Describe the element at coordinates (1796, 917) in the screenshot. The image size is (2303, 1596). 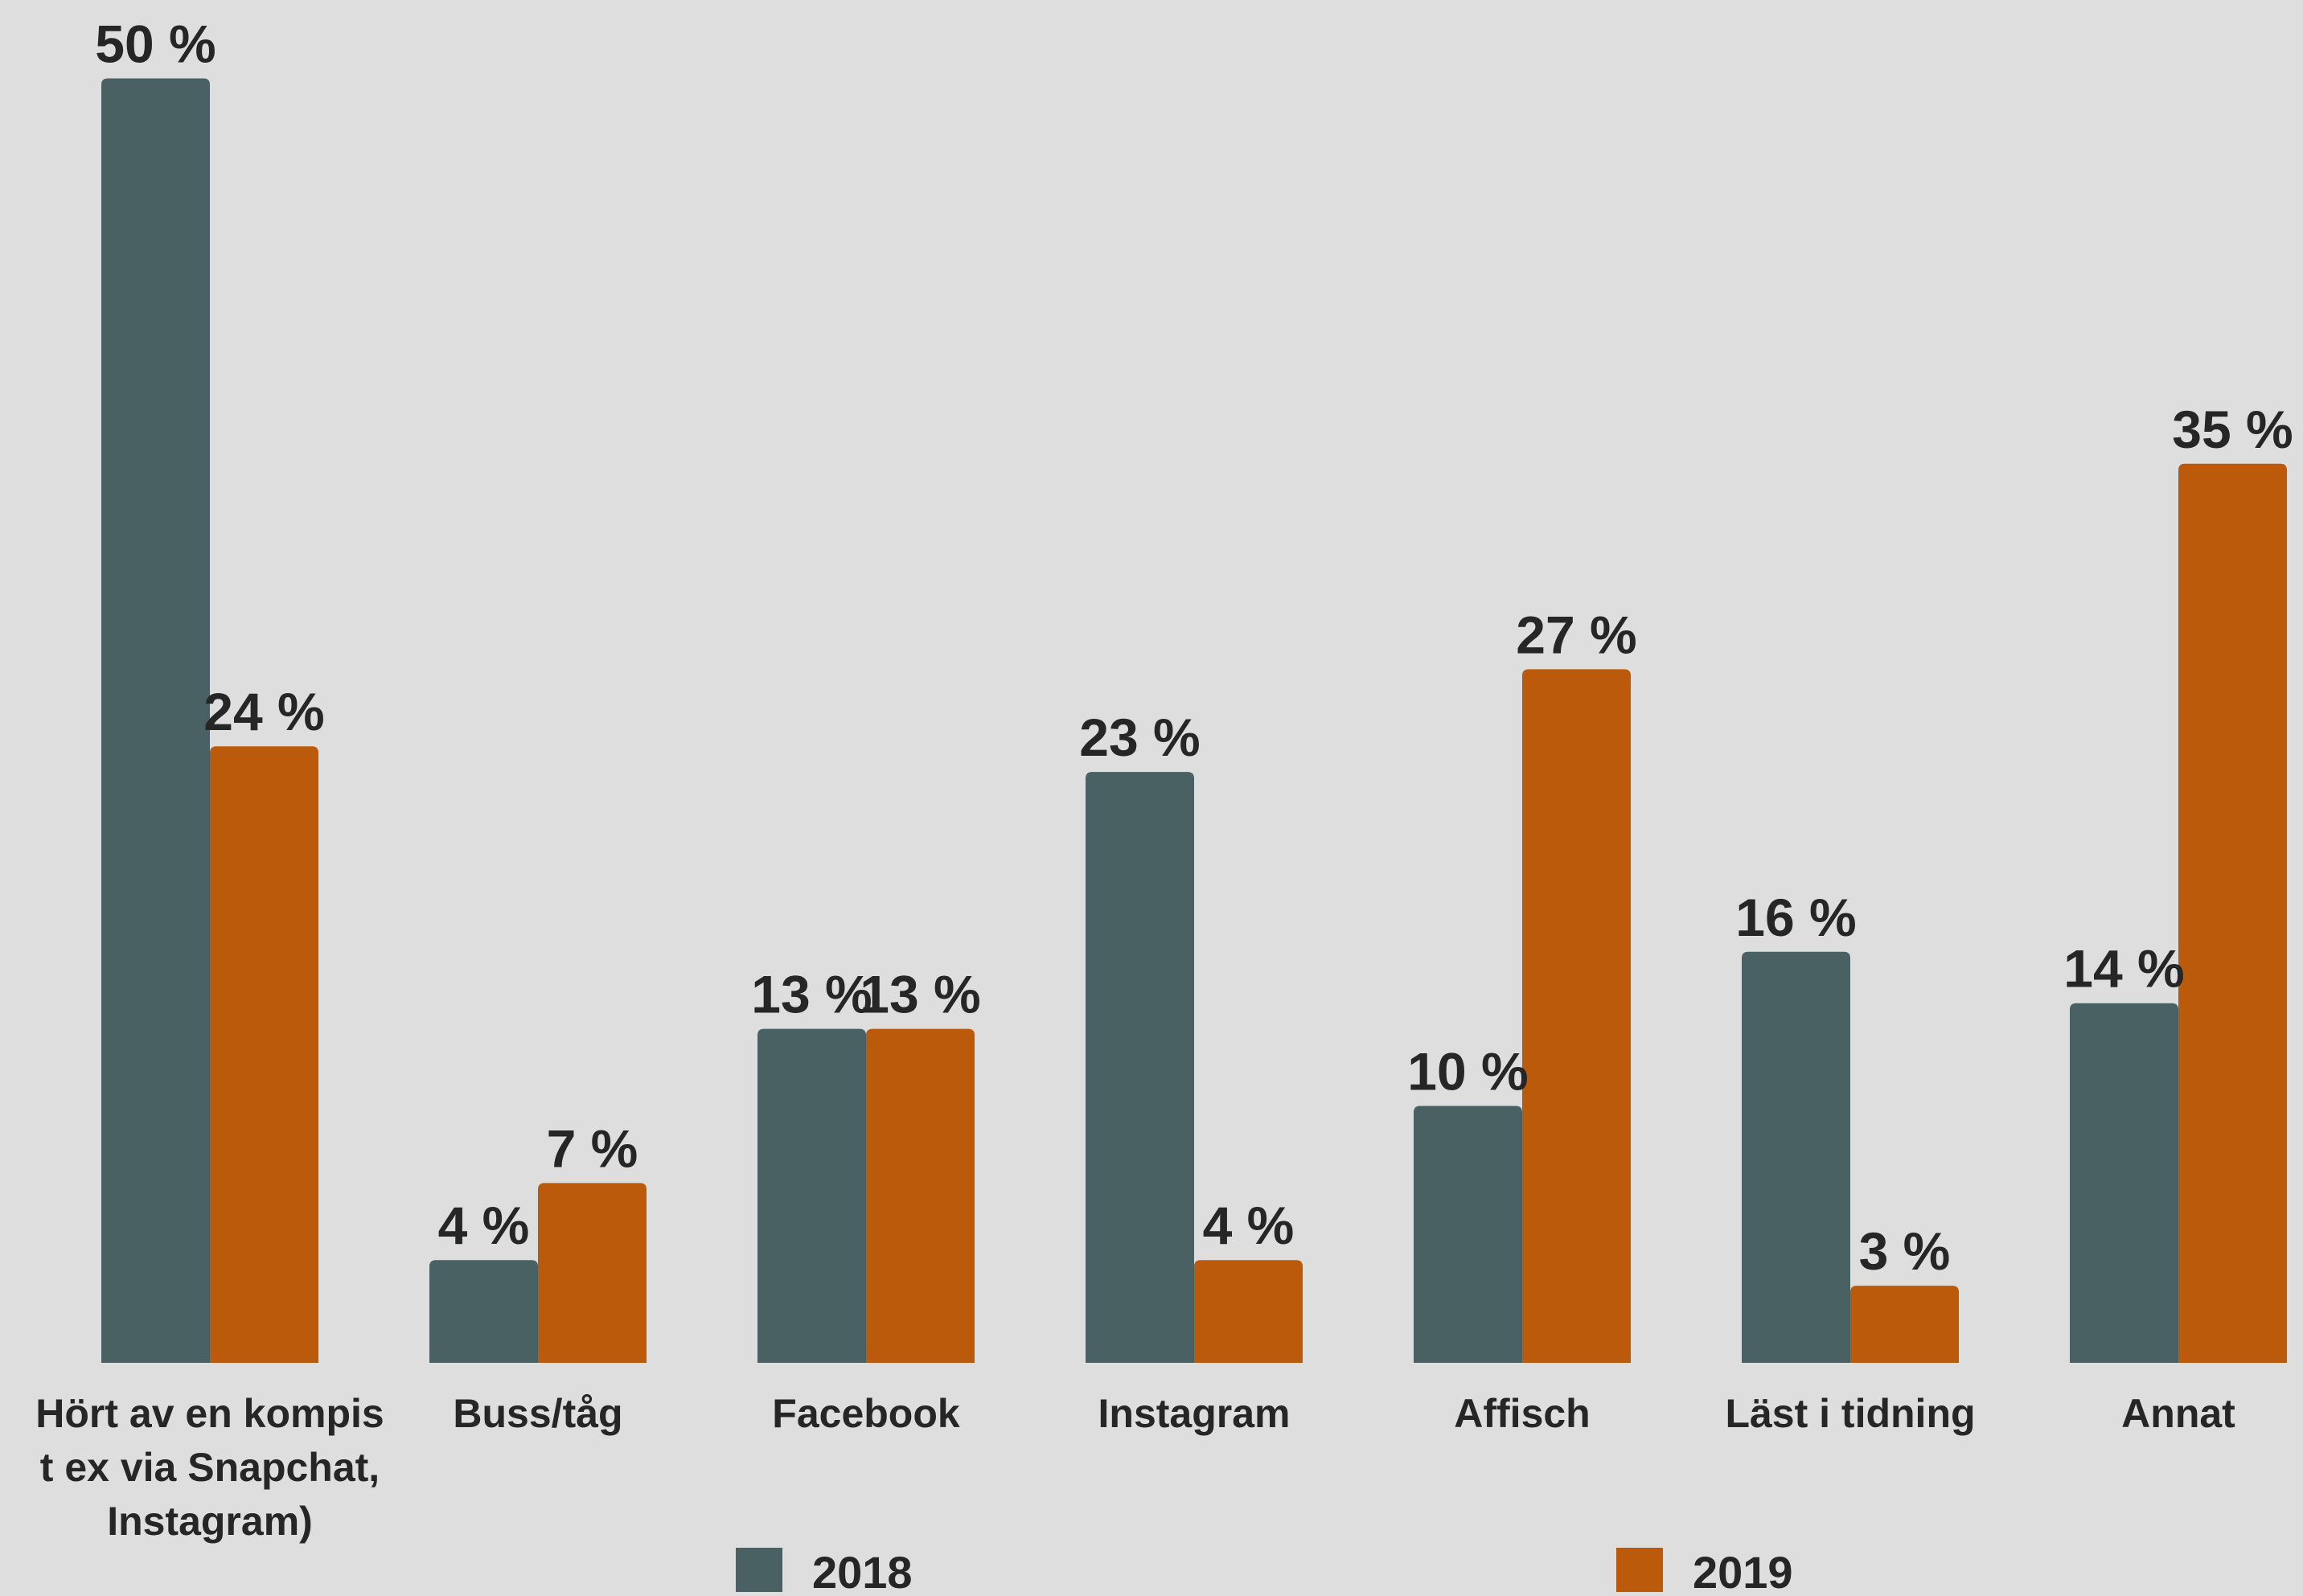
I see `value-label-2018-5: 16 %` at that location.